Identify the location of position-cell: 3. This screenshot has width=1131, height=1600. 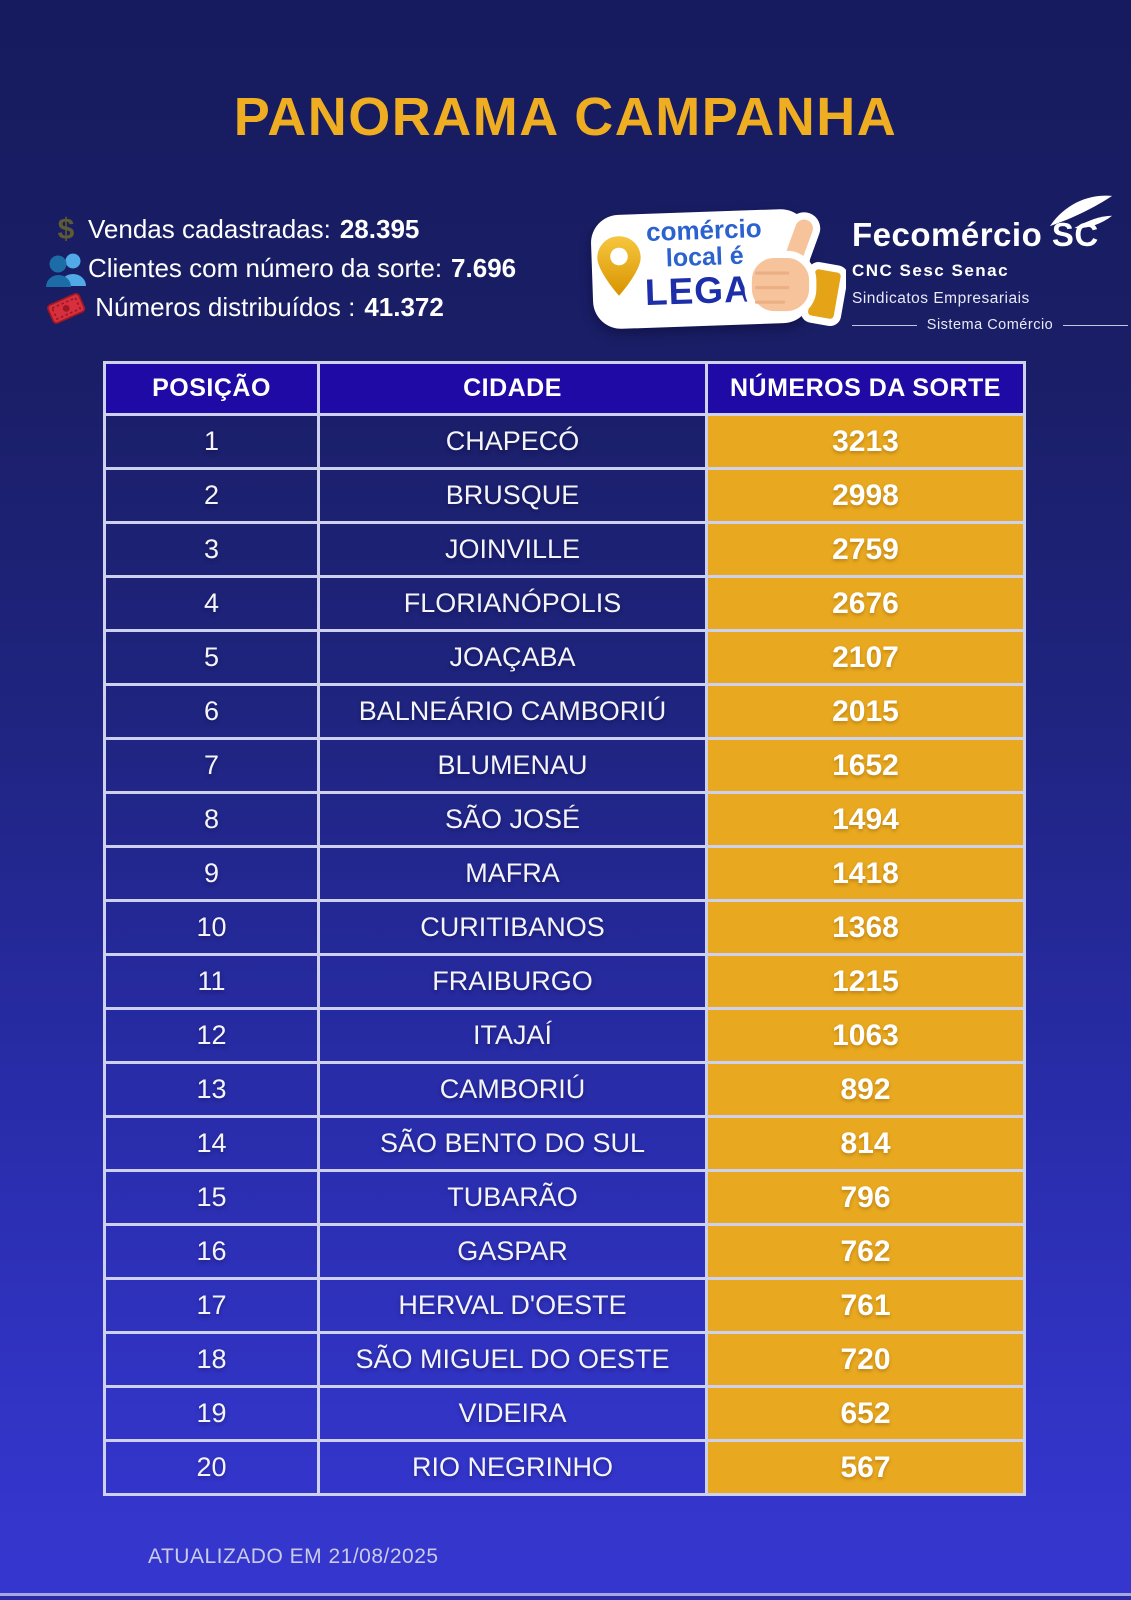
(211, 549).